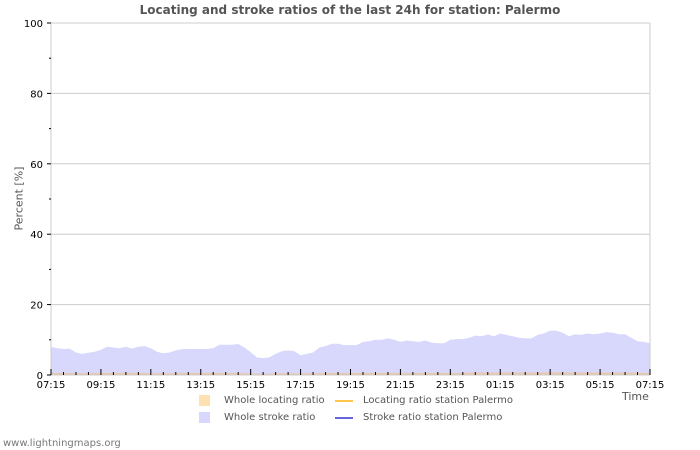  What do you see at coordinates (200, 385) in the screenshot?
I see `x-tick-label: 13:15` at bounding box center [200, 385].